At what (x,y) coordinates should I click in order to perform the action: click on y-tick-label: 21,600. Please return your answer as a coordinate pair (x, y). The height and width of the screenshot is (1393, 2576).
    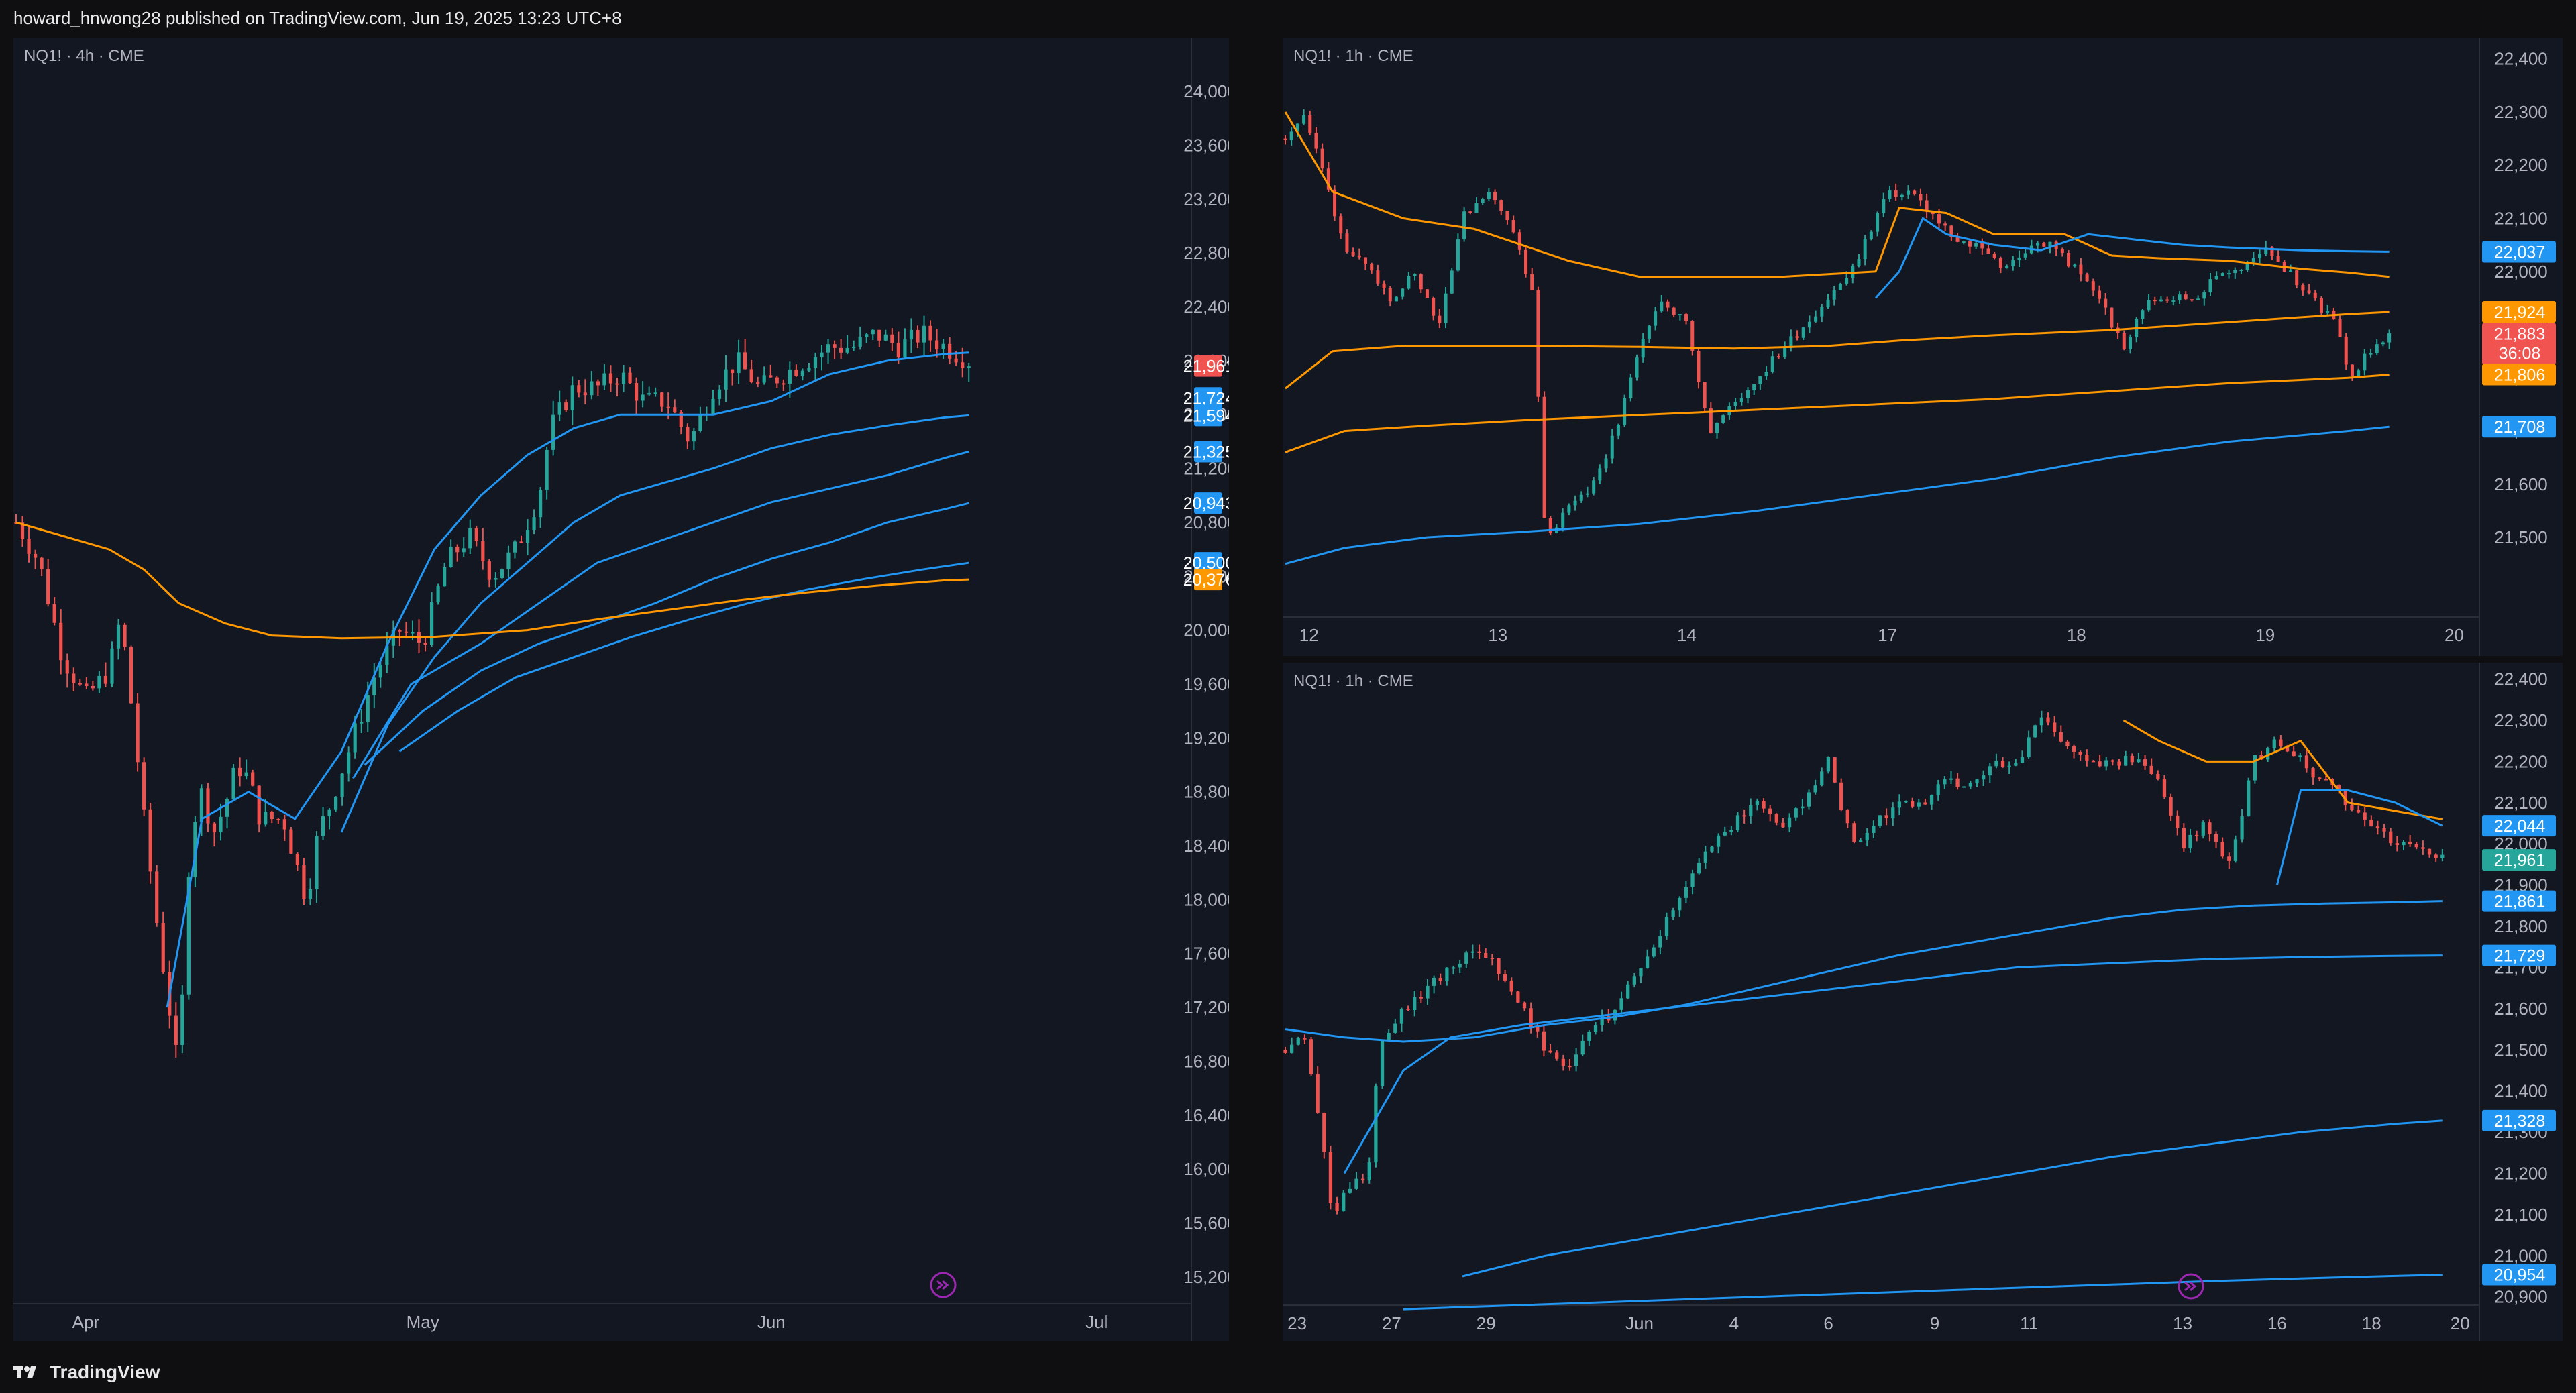
    Looking at the image, I should click on (2521, 1009).